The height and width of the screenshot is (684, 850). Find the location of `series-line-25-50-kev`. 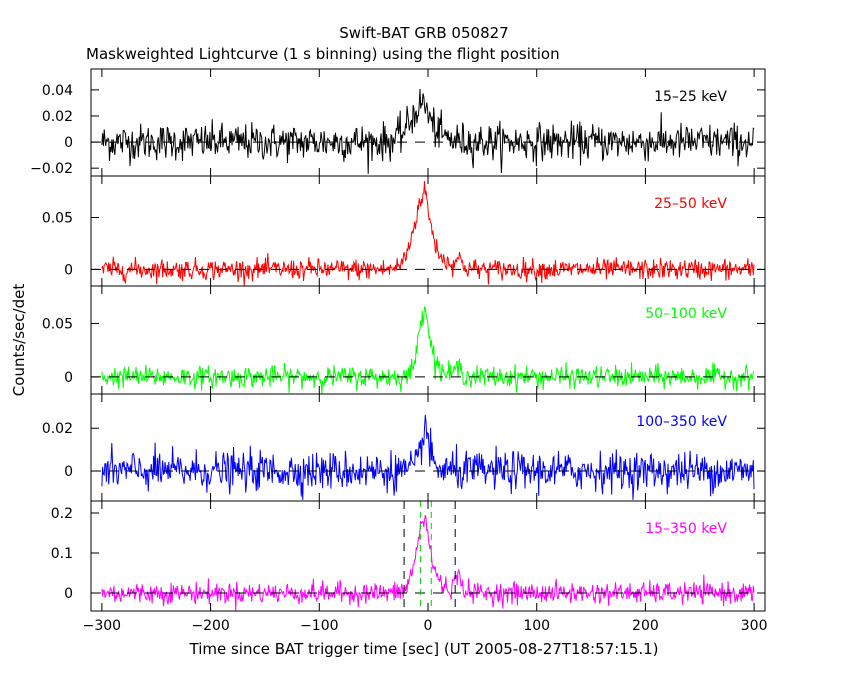

series-line-25-50-kev is located at coordinates (428, 233).